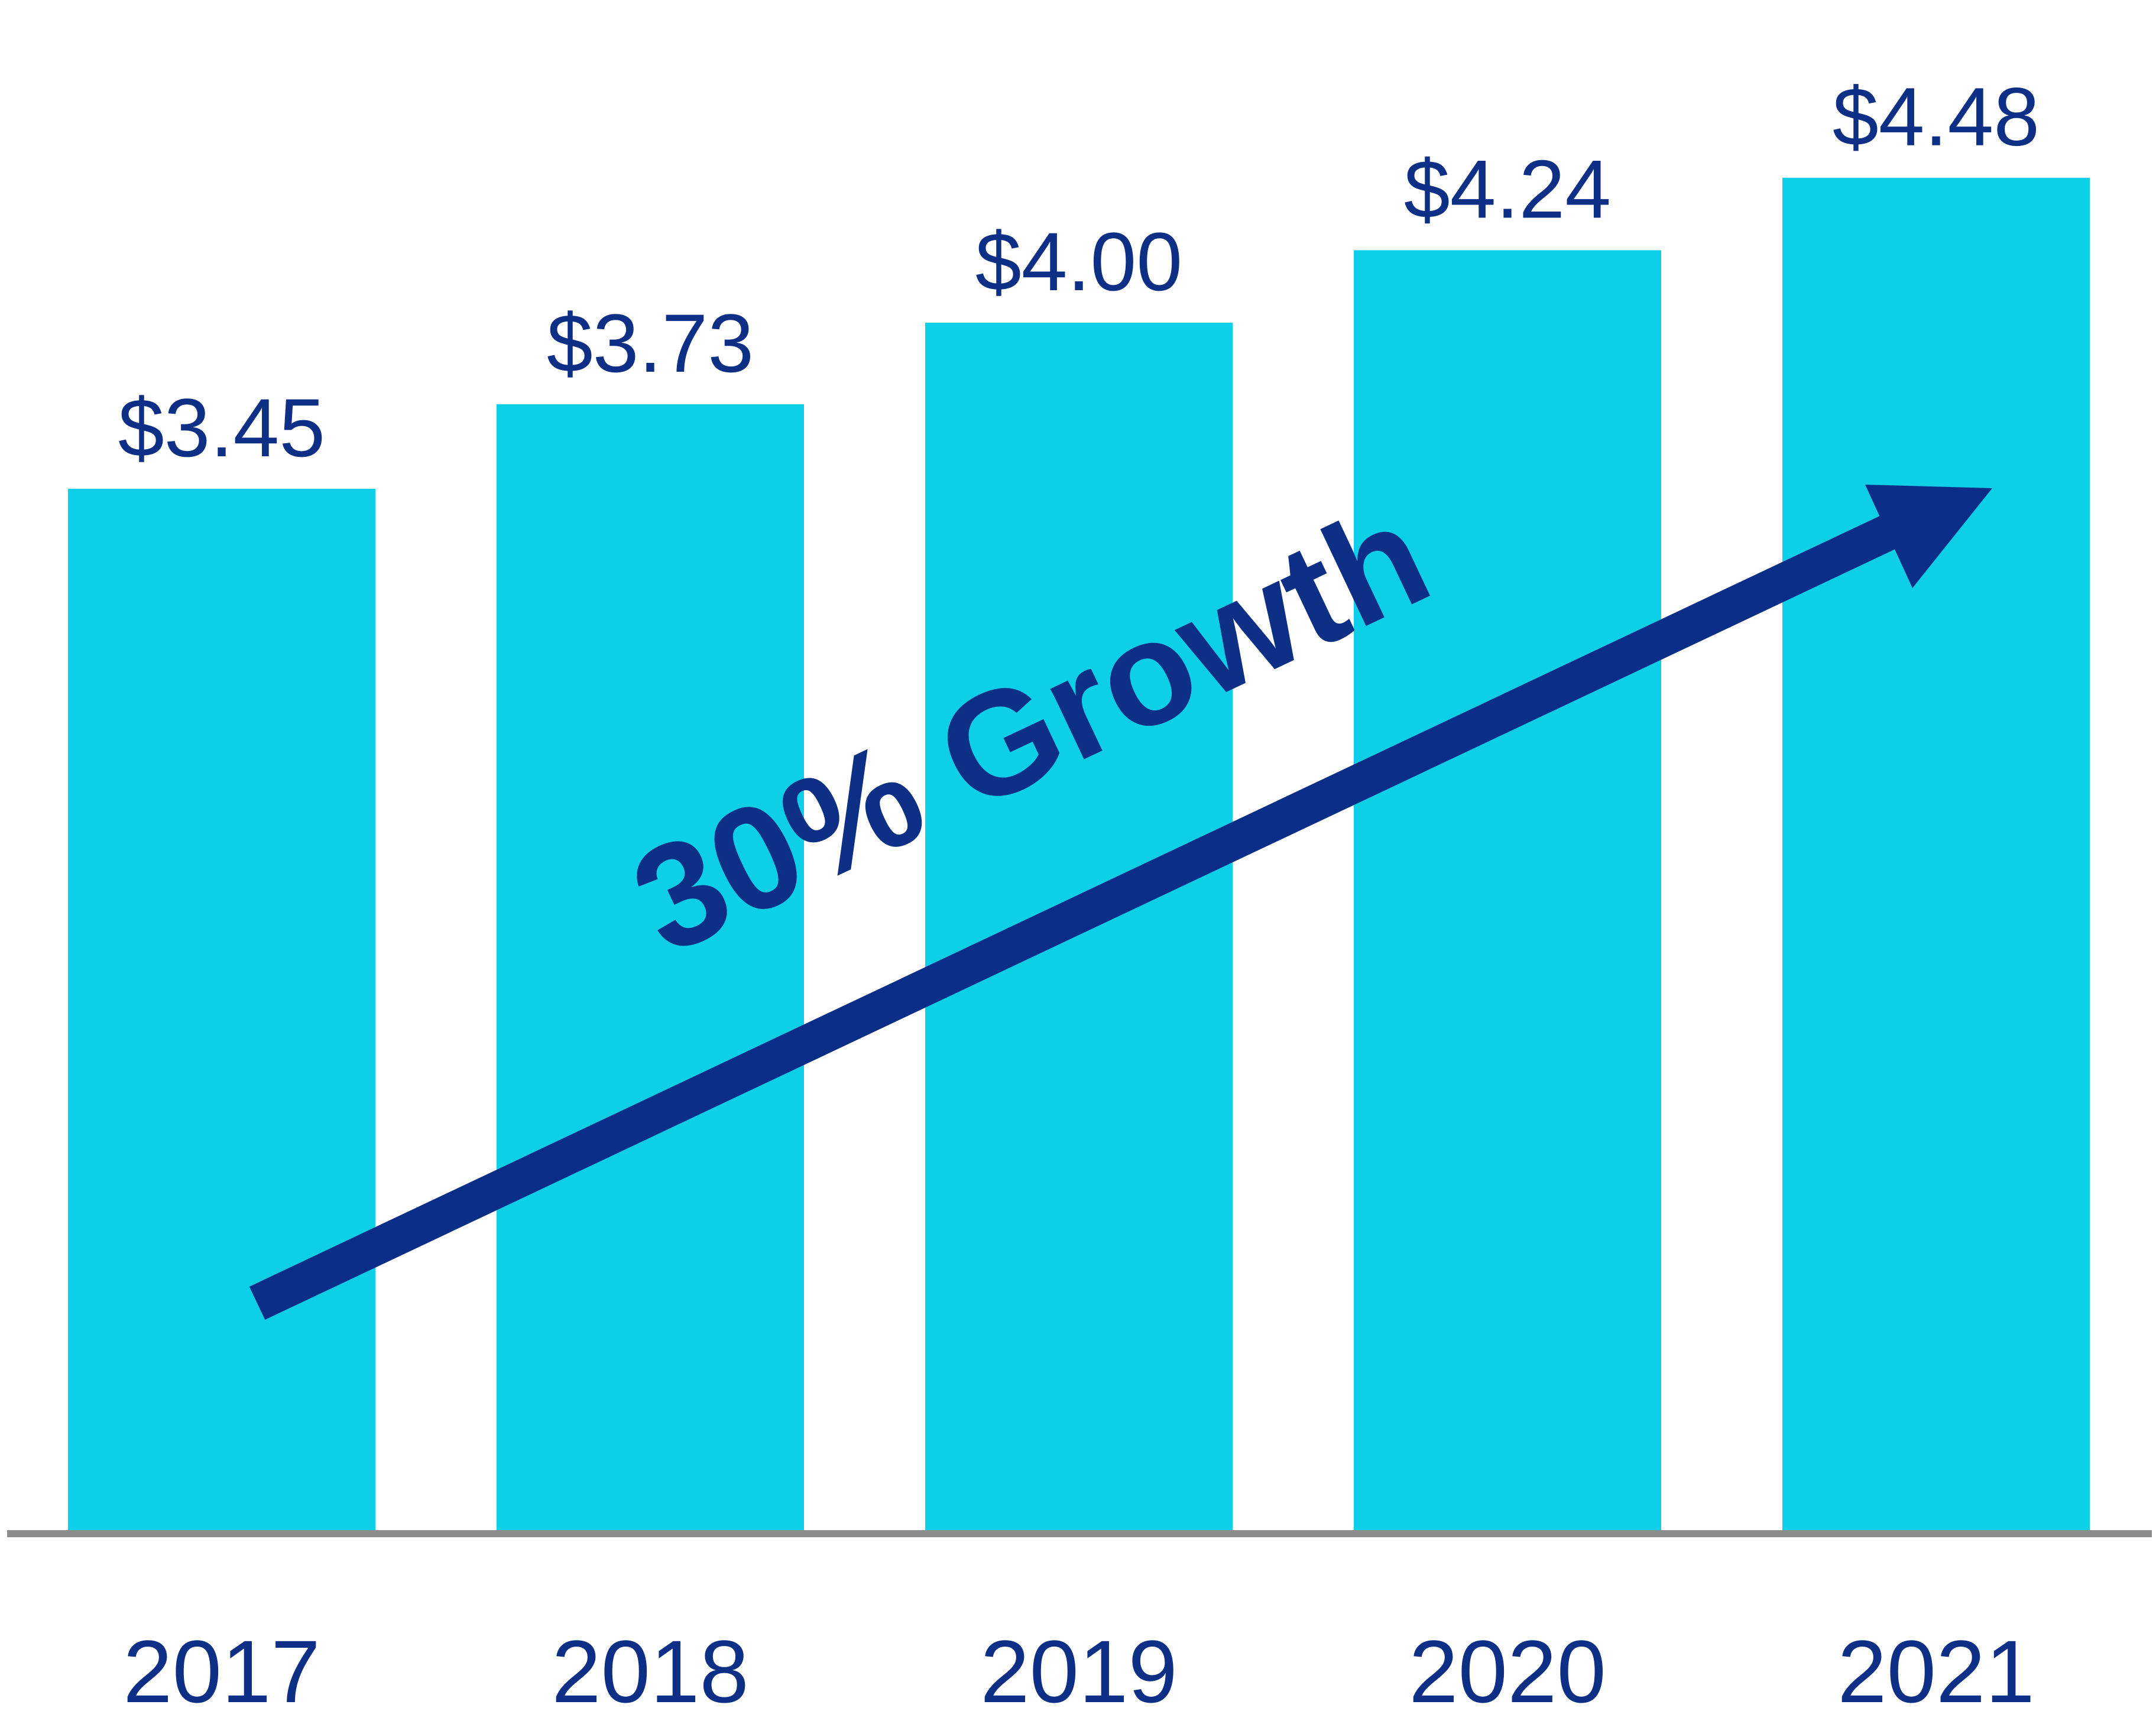 The width and height of the screenshot is (2156, 1724). What do you see at coordinates (221, 1010) in the screenshot?
I see `bar-2017` at bounding box center [221, 1010].